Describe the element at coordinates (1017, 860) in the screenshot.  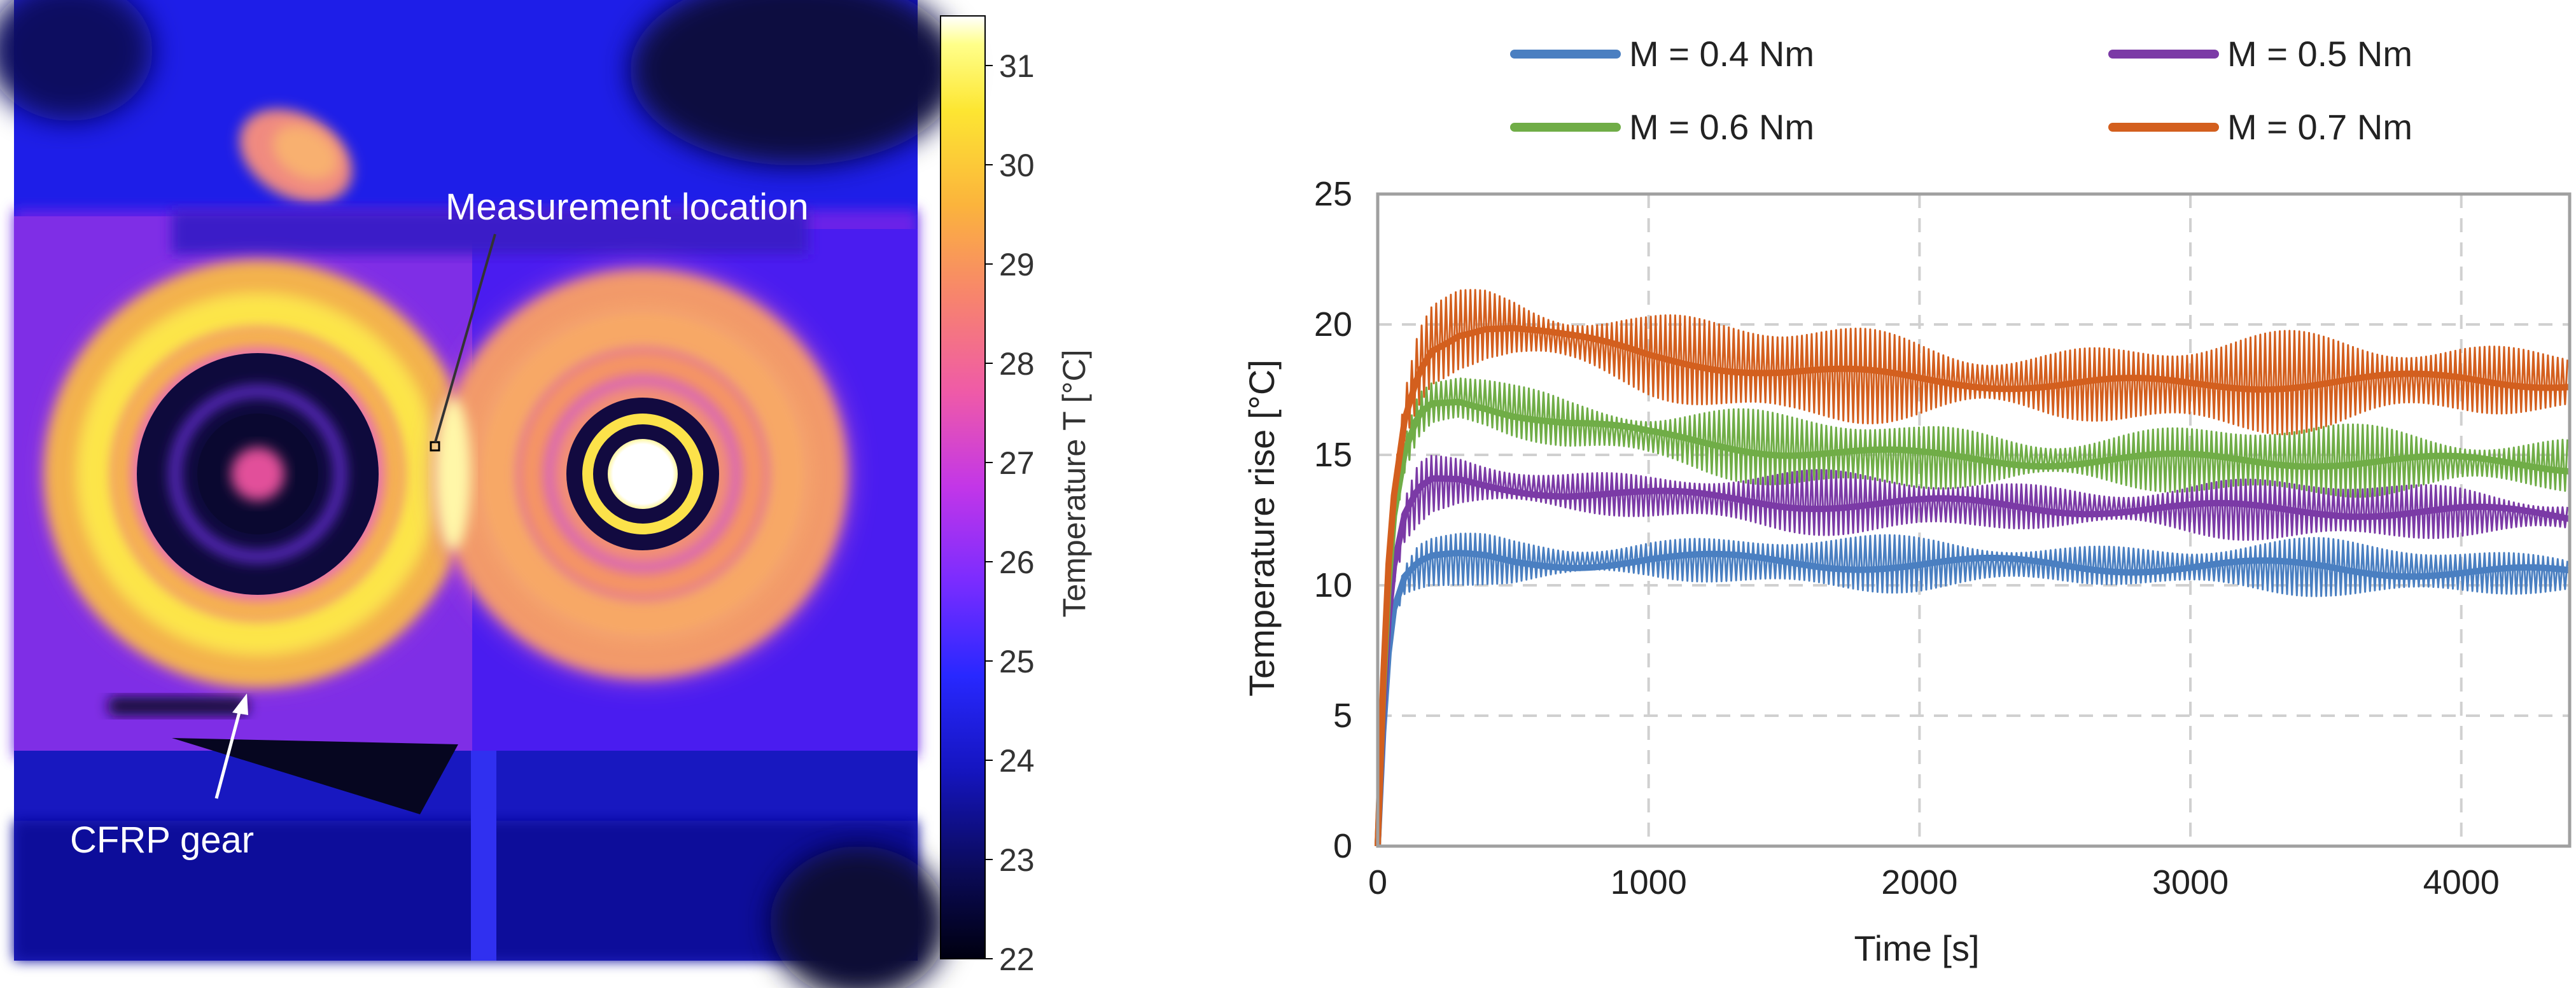
I see `colorbar-tick-label: 23` at that location.